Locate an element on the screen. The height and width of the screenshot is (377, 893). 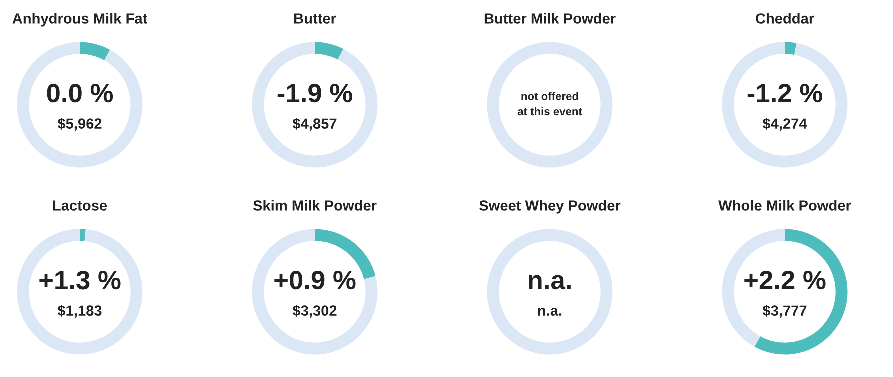
chart-title: Whole Milk Powder is located at coordinates (785, 205).